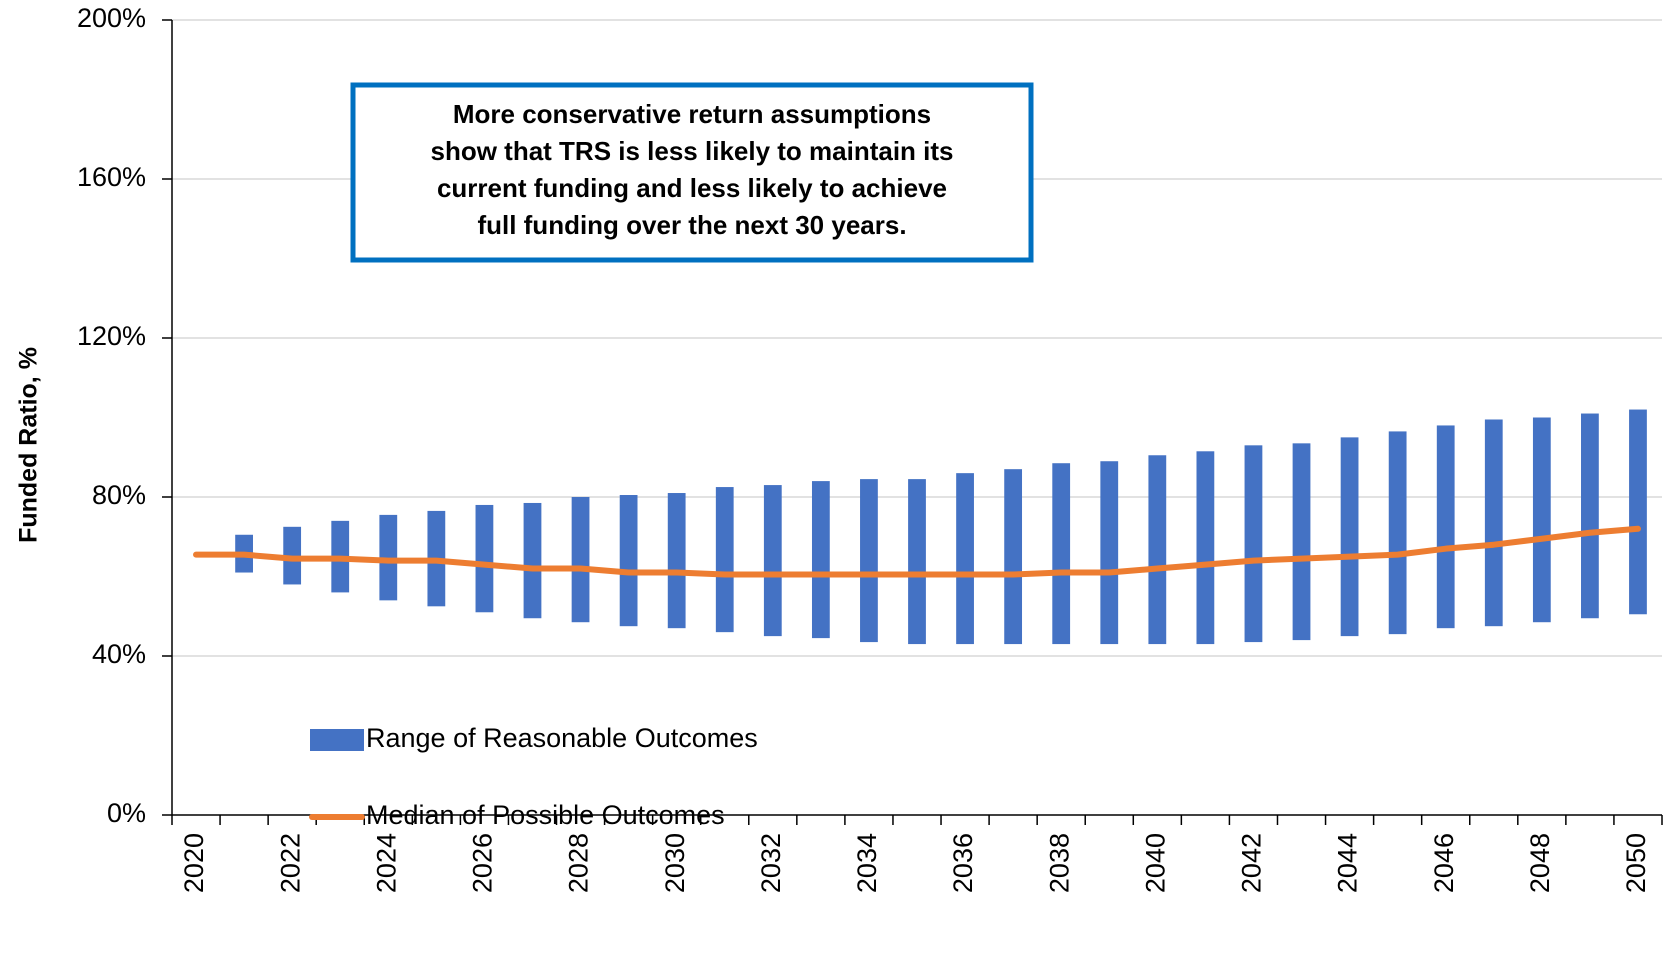  What do you see at coordinates (290, 863) in the screenshot?
I see `x-tick-label: 2022` at bounding box center [290, 863].